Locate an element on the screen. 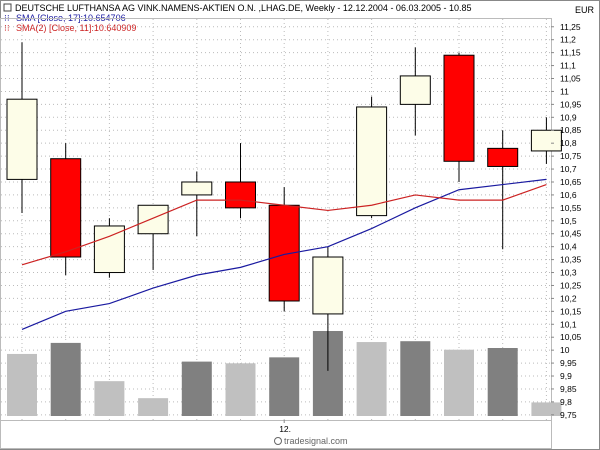  y-tick-label: 10,25 is located at coordinates (571, 285).